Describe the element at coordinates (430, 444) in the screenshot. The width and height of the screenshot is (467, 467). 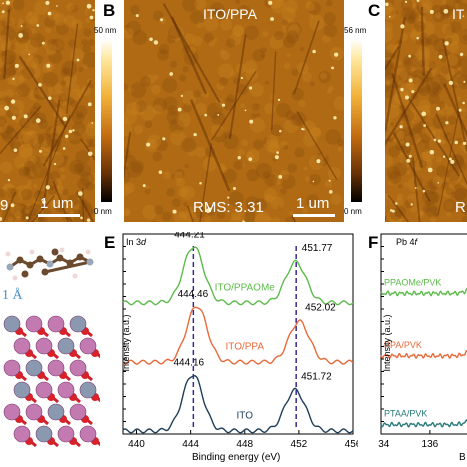
I see `x-tick-label: 136` at that location.